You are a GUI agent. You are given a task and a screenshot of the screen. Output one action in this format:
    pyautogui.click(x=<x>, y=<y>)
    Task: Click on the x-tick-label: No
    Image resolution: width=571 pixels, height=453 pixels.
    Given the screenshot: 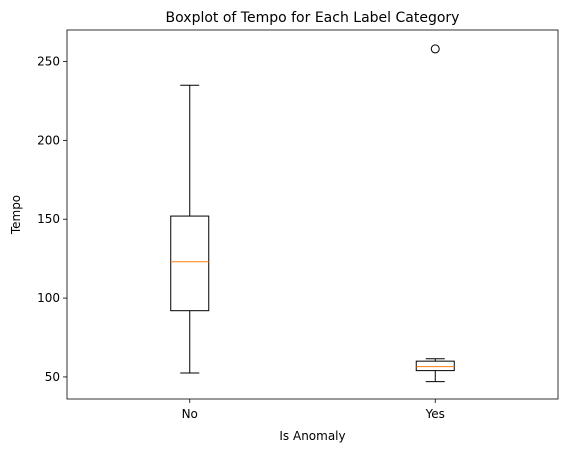 What is the action you would take?
    pyautogui.click(x=190, y=414)
    